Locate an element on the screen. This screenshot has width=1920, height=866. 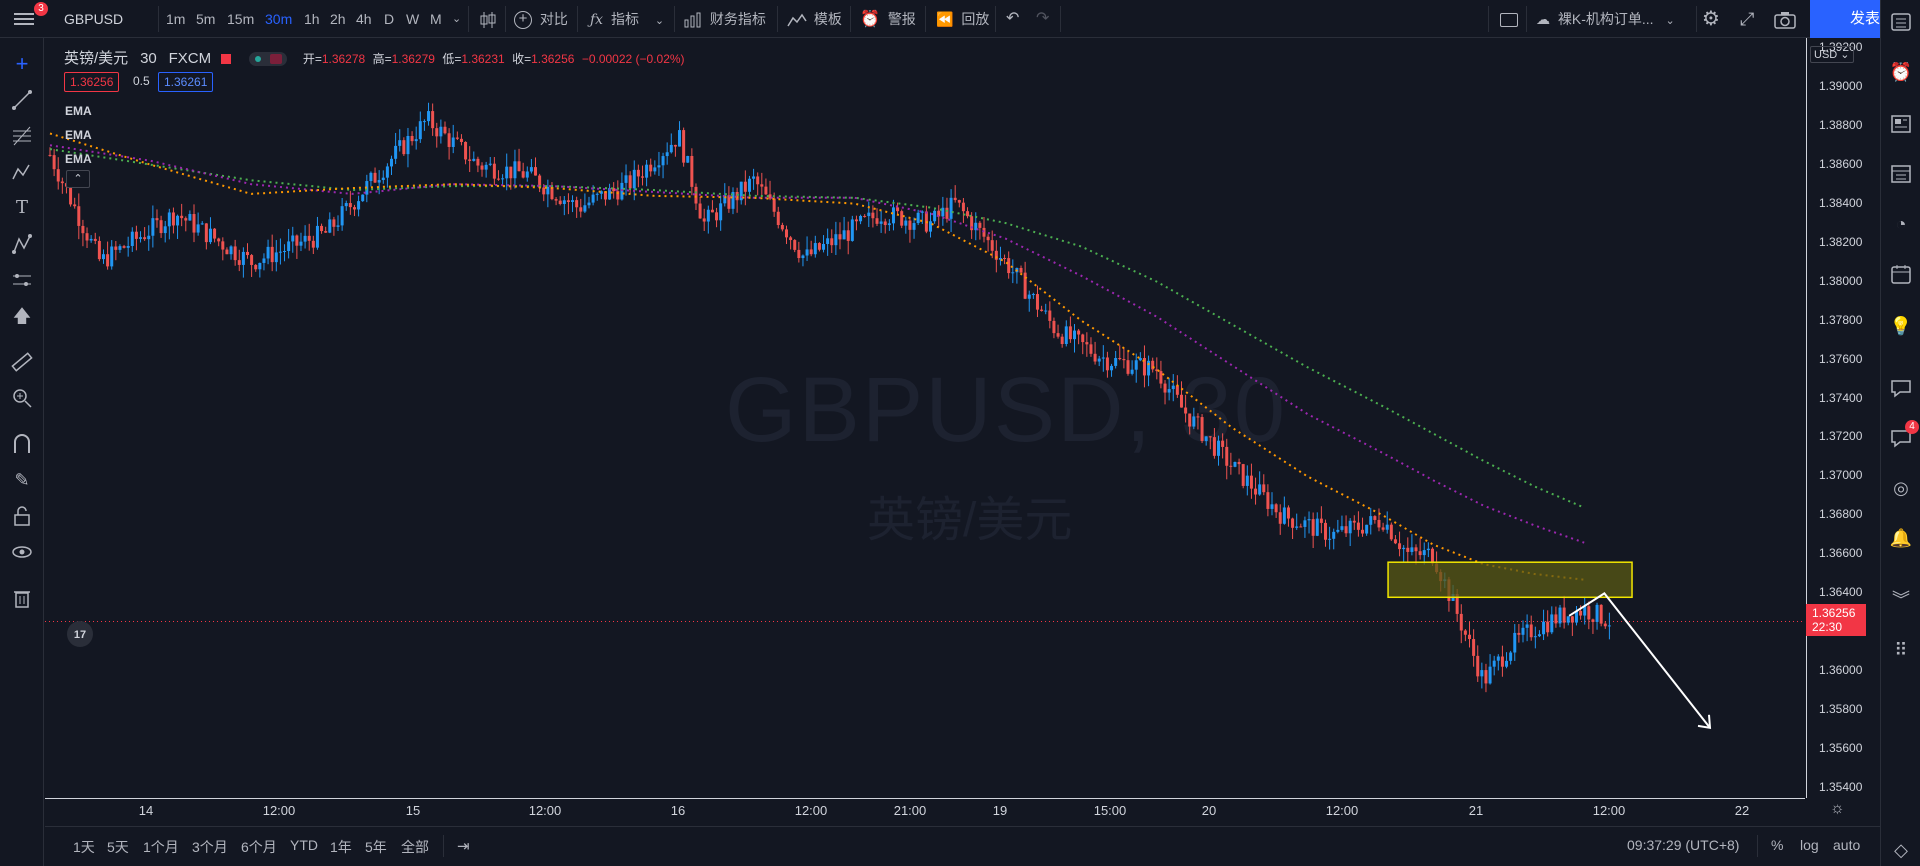
log-toggle: log is located at coordinates (1809, 845).